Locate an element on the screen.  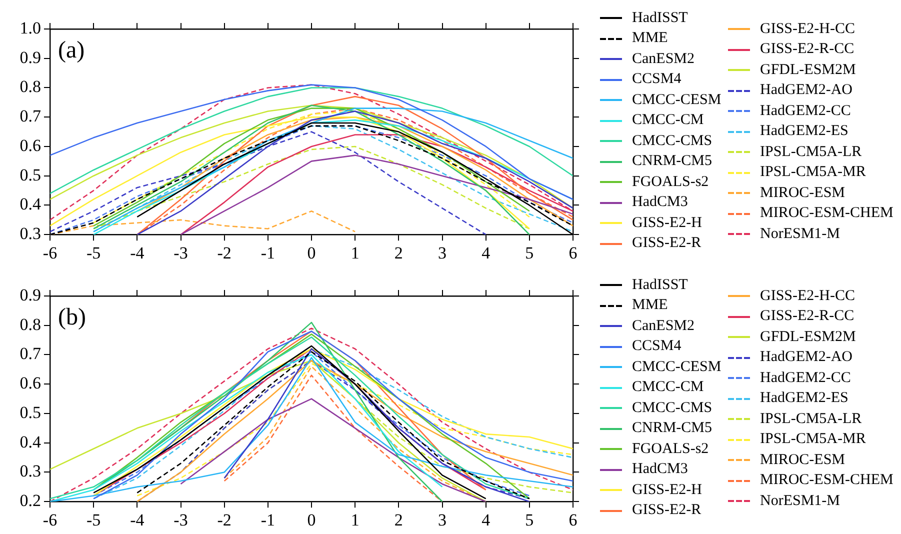
chart-title: (a) is located at coordinates (71, 50).